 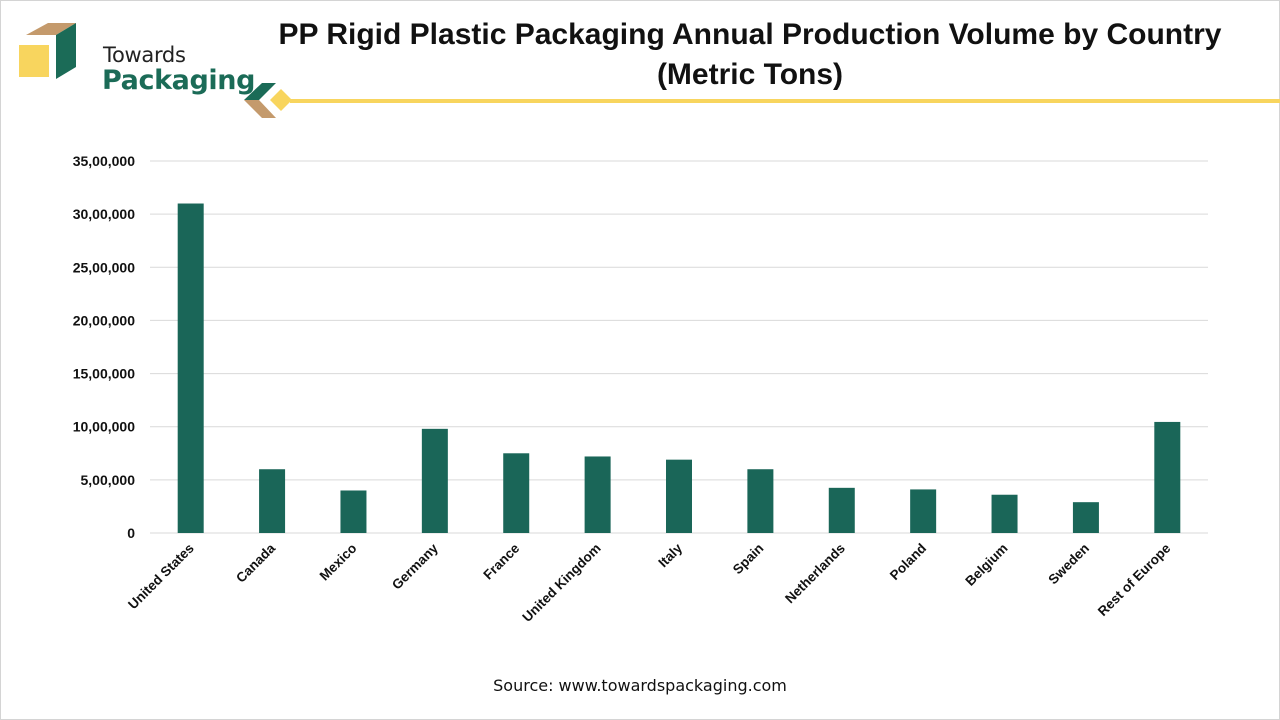 I want to click on x-tick-label: Poland, so click(x=908, y=562).